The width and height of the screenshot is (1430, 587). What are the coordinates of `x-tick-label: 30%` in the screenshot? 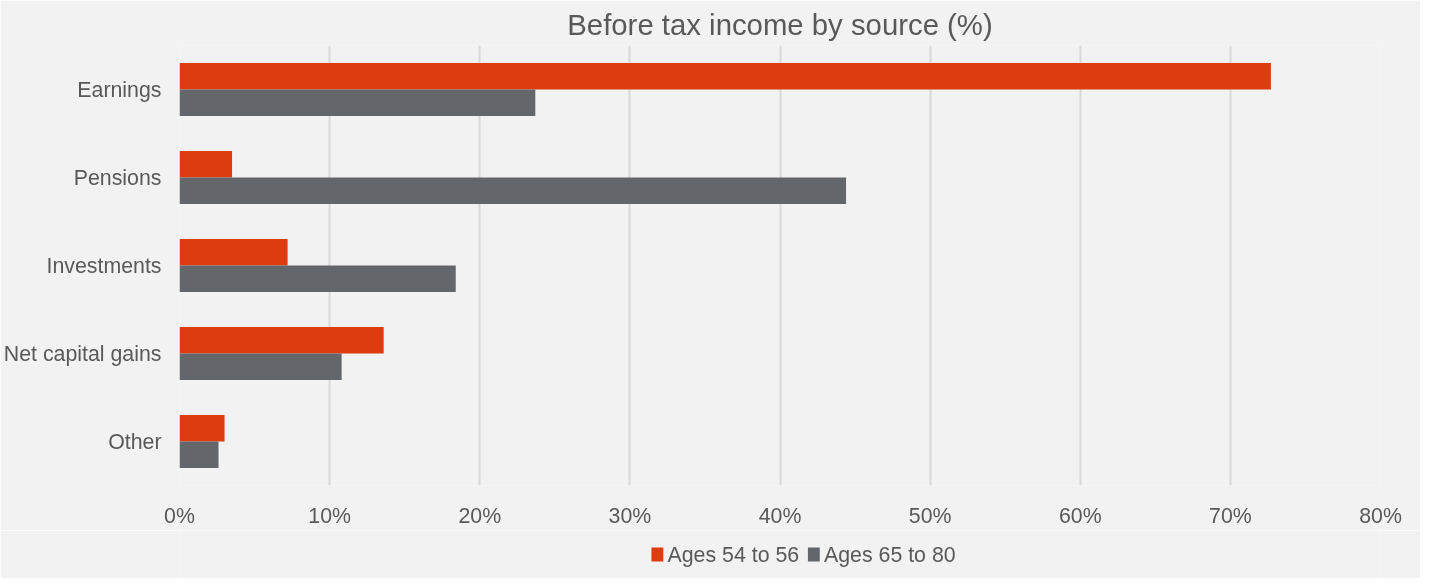 It's located at (630, 515).